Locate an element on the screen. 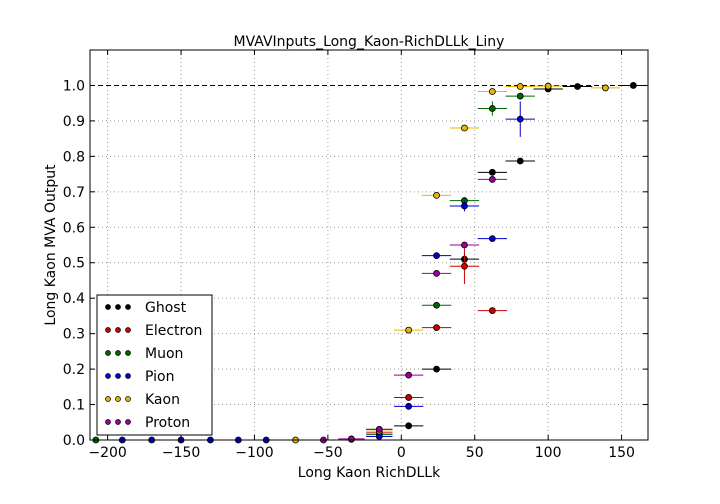 The width and height of the screenshot is (720, 504). legend-label: Ghost is located at coordinates (166, 308).